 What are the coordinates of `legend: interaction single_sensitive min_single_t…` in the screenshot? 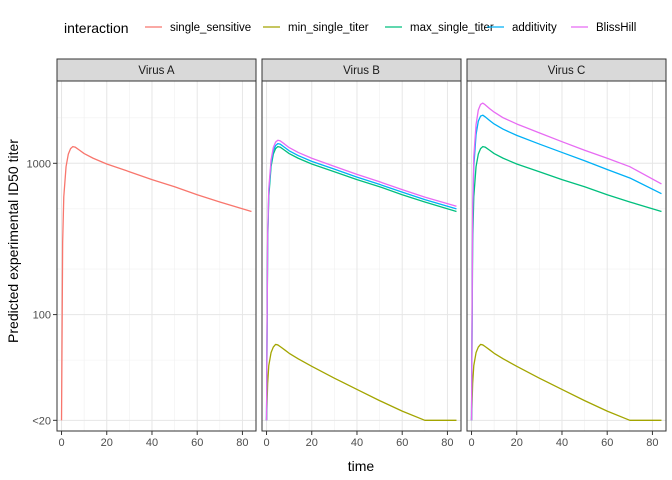 It's located at (350, 28).